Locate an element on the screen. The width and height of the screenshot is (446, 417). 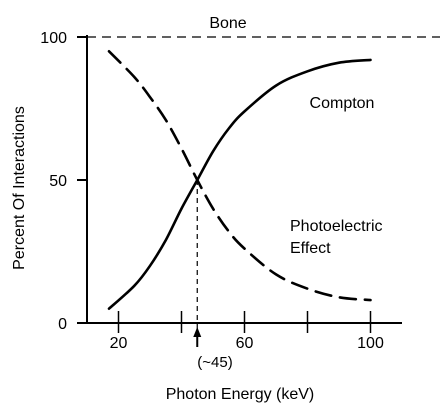
annotation-arrow-head is located at coordinates (197, 332).